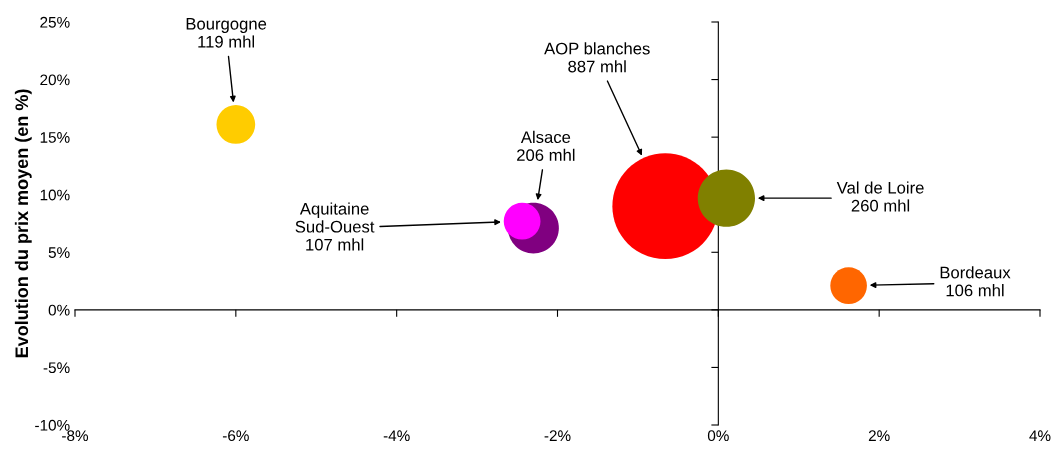 This screenshot has width=1058, height=459. I want to click on annotation: Alsace 206 mhl, so click(546, 145).